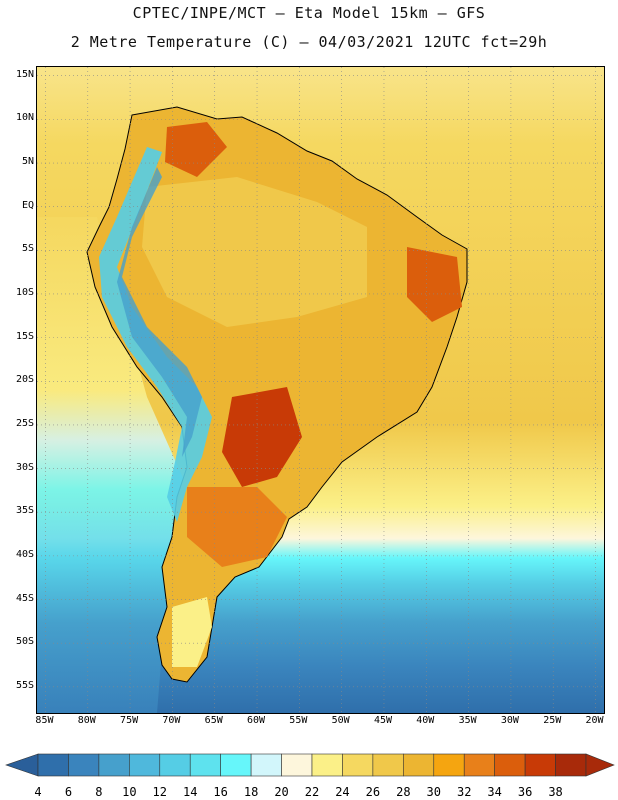  What do you see at coordinates (340, 720) in the screenshot?
I see `lon-tick-label: 50W` at bounding box center [340, 720].